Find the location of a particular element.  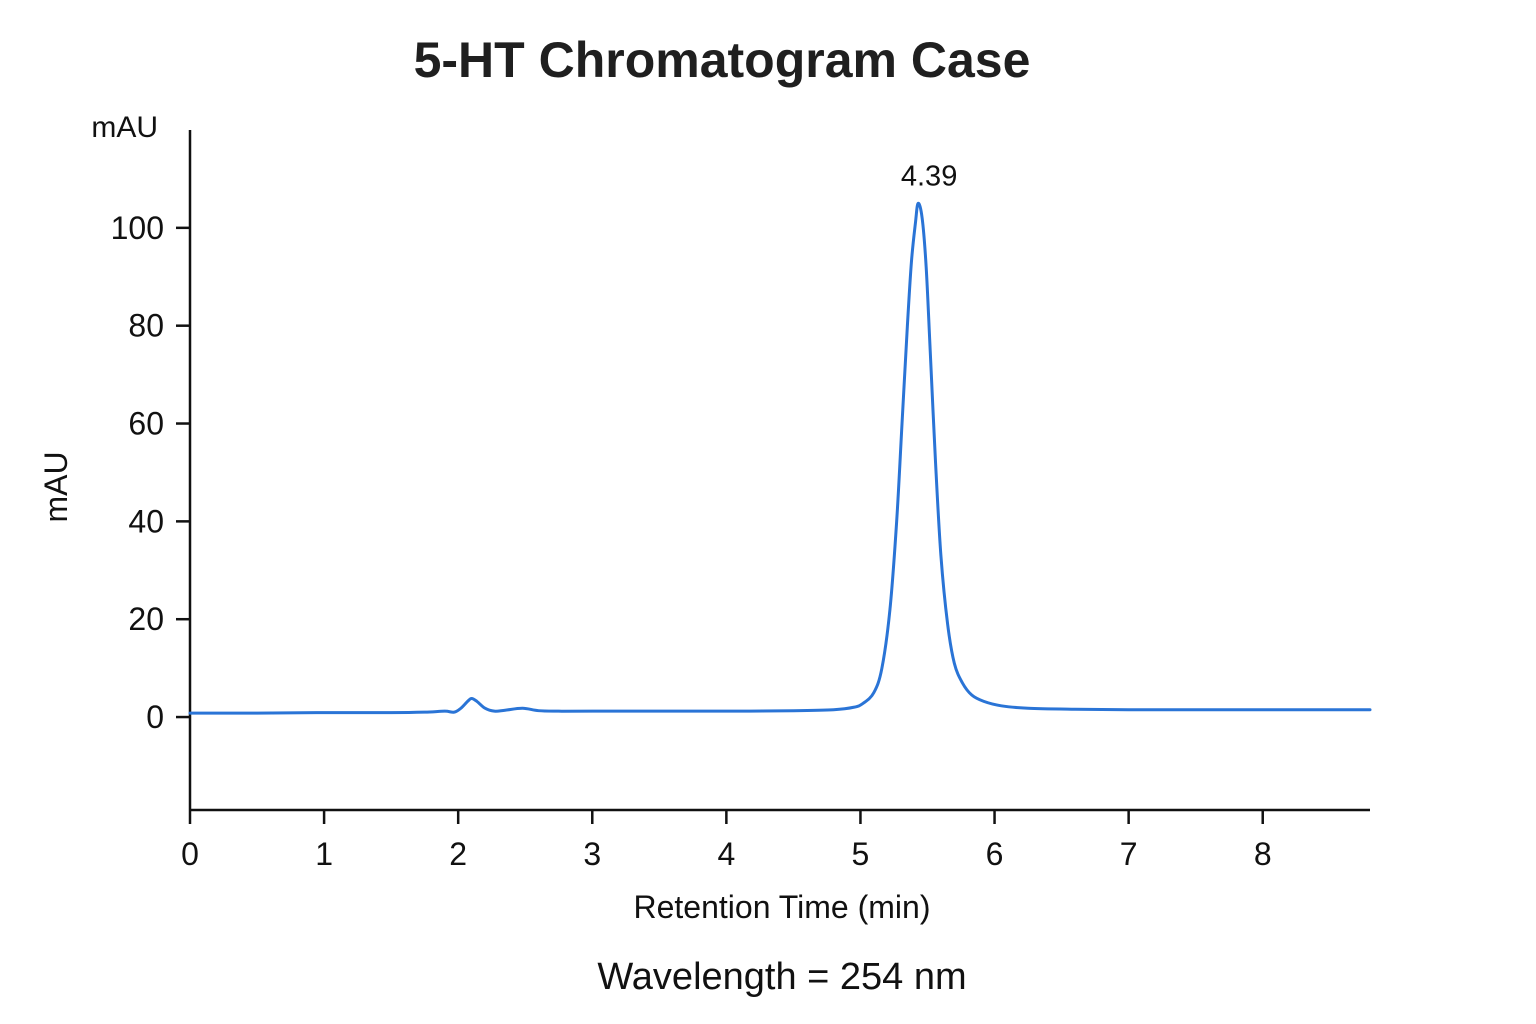

x-tick-label: 2 is located at coordinates (458, 854).